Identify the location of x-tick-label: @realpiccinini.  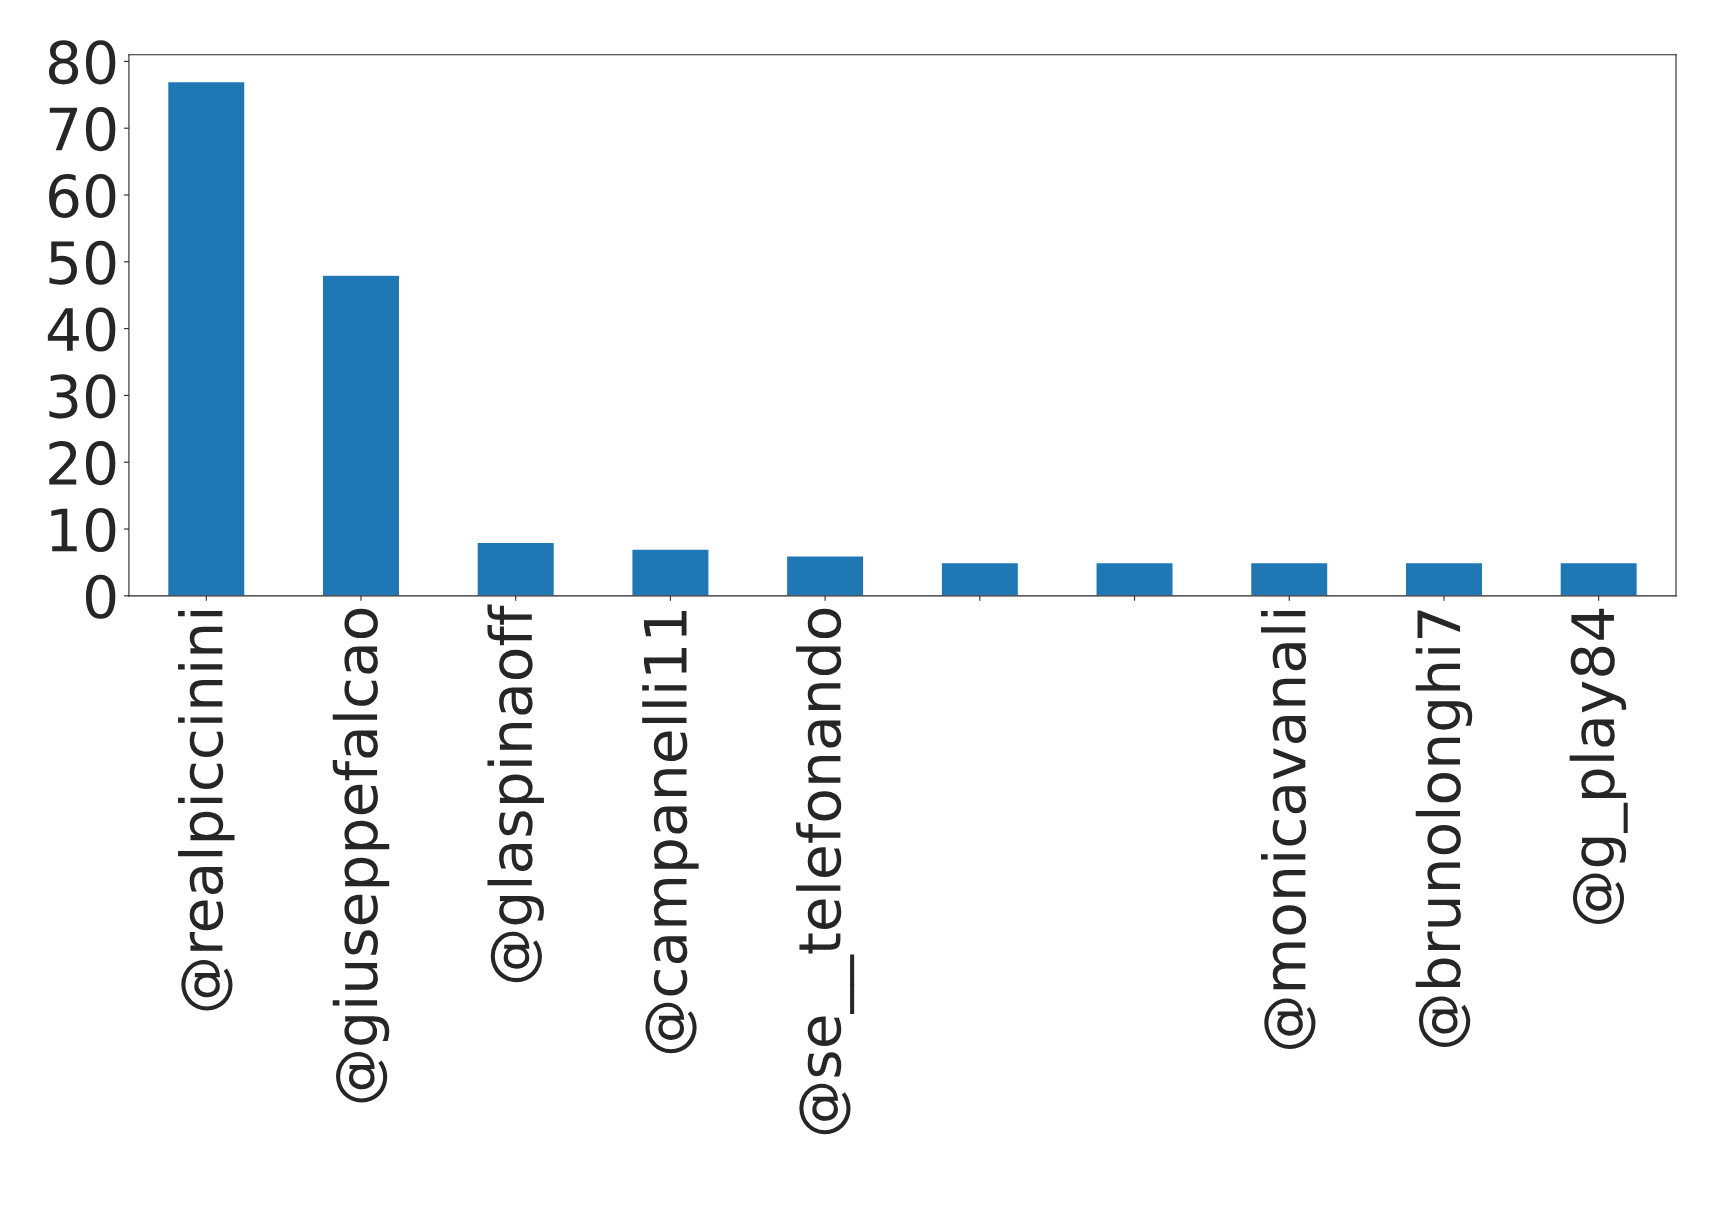
(206, 811).